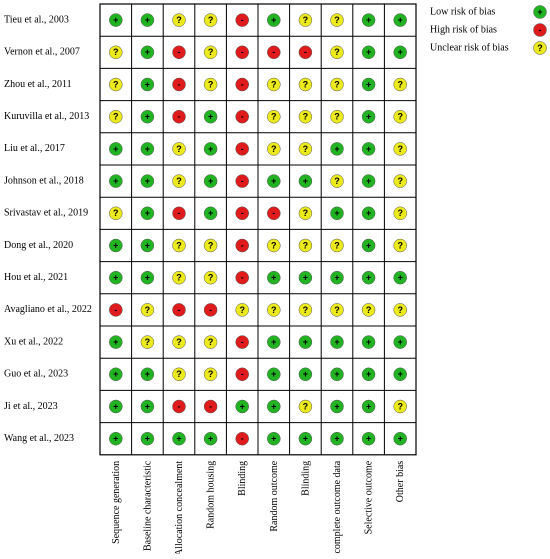 The width and height of the screenshot is (550, 559). I want to click on study-label: Ji et al., 2023, so click(31, 406).